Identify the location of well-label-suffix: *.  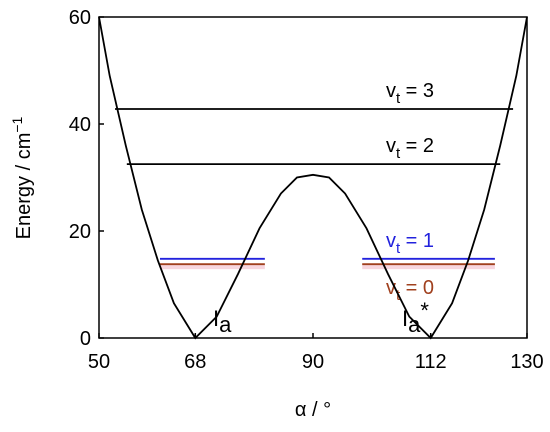
(424, 310).